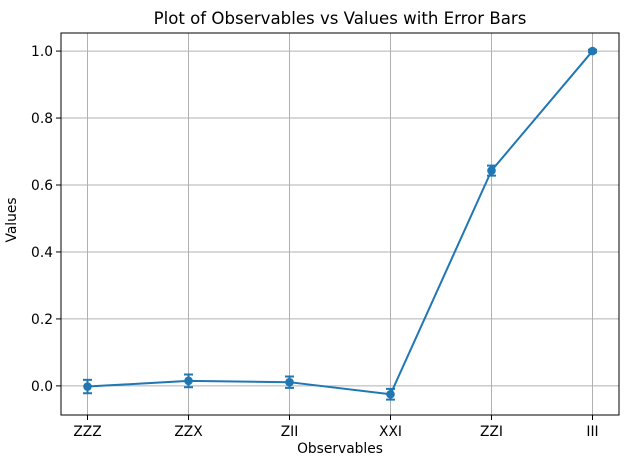  I want to click on x-tick-label: ZZX, so click(188, 432).